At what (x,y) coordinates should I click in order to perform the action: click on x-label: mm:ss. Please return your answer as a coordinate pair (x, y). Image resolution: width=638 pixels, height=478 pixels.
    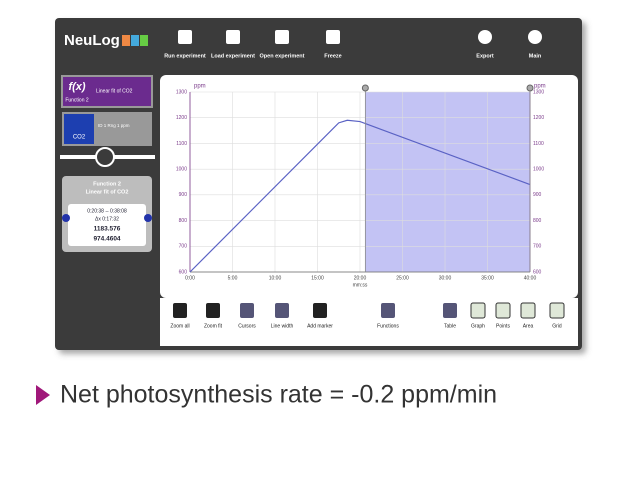
    Looking at the image, I should click on (360, 285).